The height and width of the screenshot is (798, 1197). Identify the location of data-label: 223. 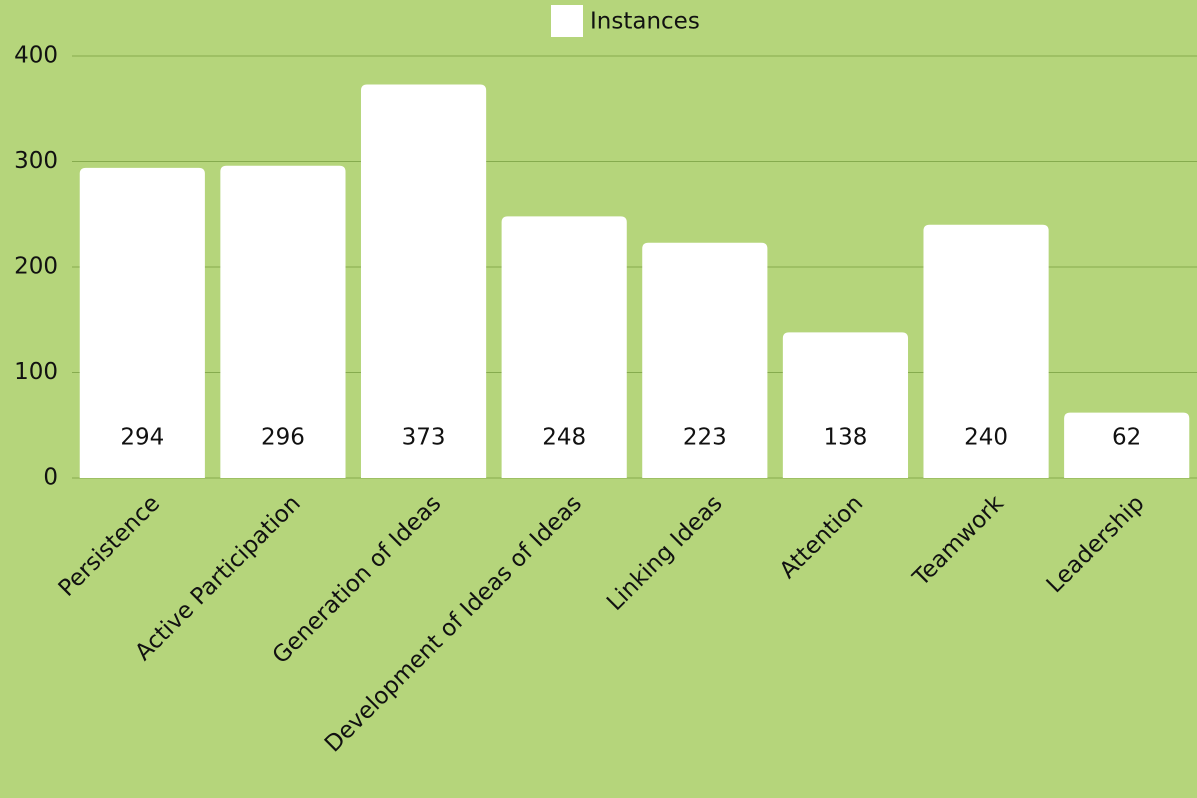
(705, 438).